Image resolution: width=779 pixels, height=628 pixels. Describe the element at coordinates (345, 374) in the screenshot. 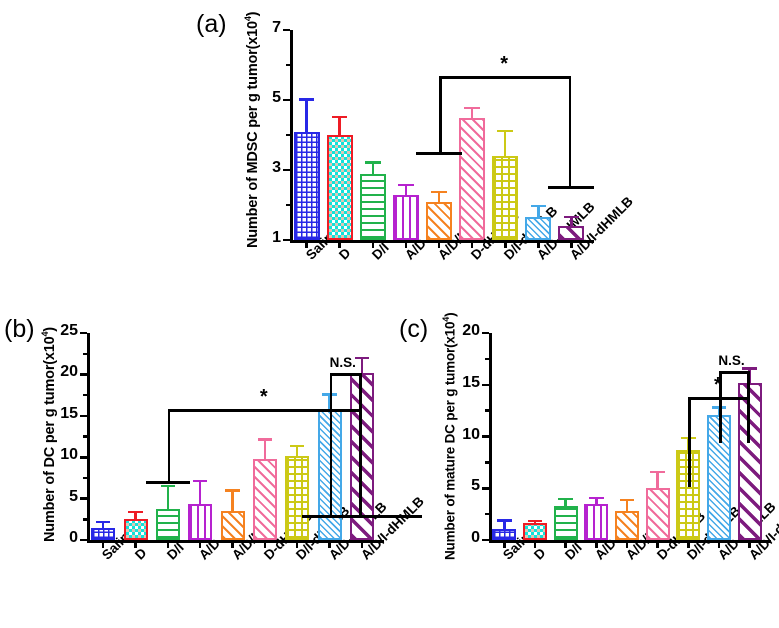

I see `significance-bracket-top` at that location.